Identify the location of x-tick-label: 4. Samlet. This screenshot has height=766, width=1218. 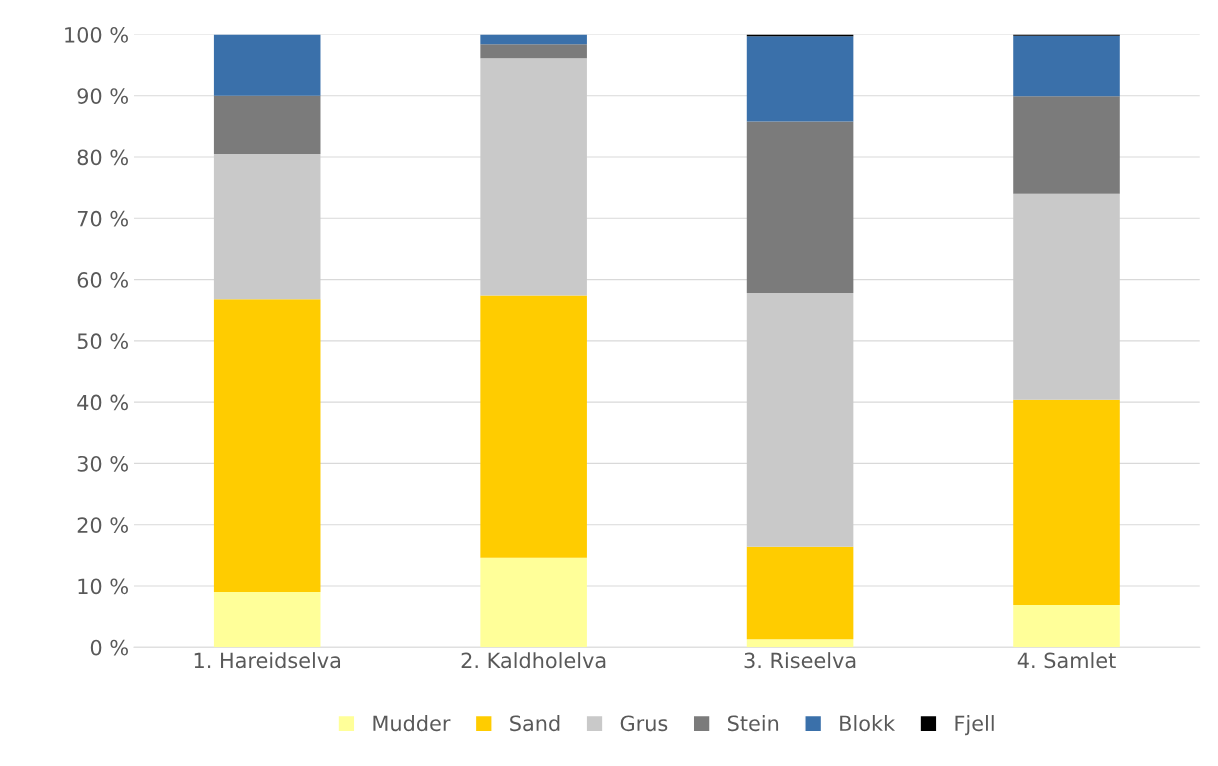
(1066, 660).